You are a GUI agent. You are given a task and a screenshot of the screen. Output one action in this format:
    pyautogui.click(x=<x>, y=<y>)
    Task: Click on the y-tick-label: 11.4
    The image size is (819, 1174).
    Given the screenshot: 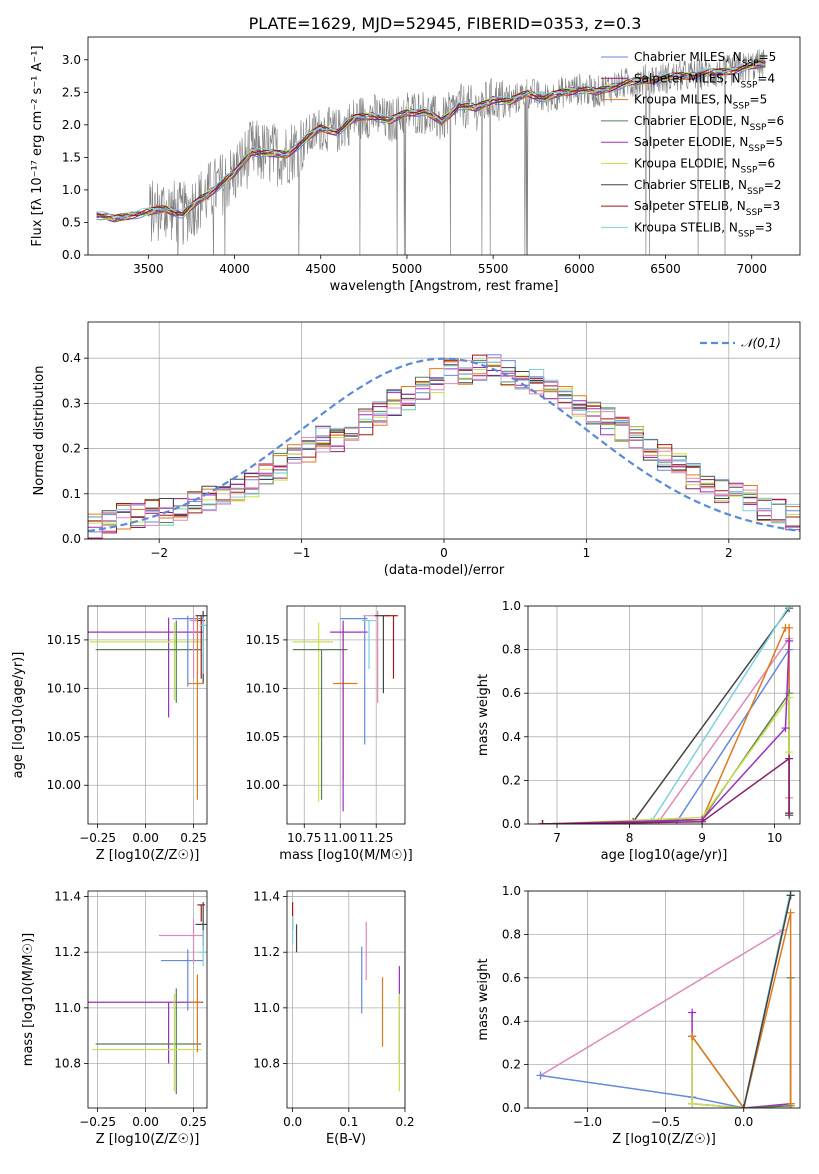 What is the action you would take?
    pyautogui.click(x=67, y=897)
    